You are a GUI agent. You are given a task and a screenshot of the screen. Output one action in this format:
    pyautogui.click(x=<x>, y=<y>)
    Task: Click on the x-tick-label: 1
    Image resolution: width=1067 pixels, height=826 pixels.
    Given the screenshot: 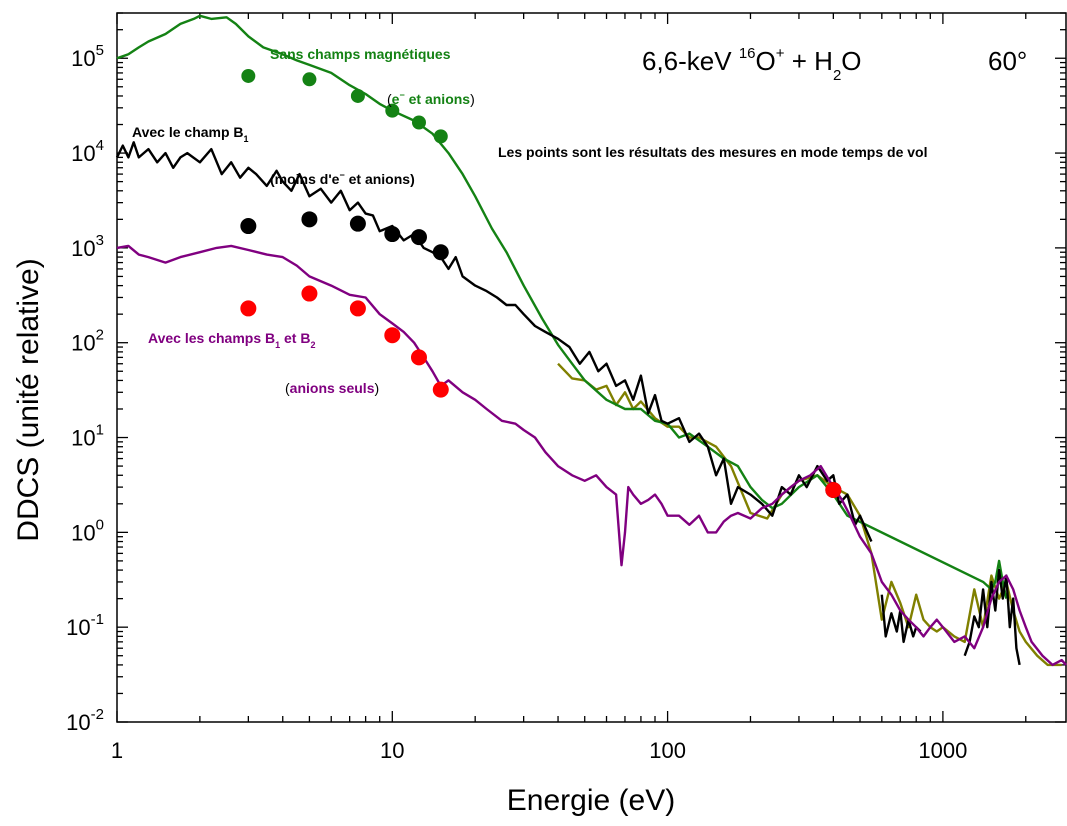 What is the action you would take?
    pyautogui.click(x=117, y=750)
    